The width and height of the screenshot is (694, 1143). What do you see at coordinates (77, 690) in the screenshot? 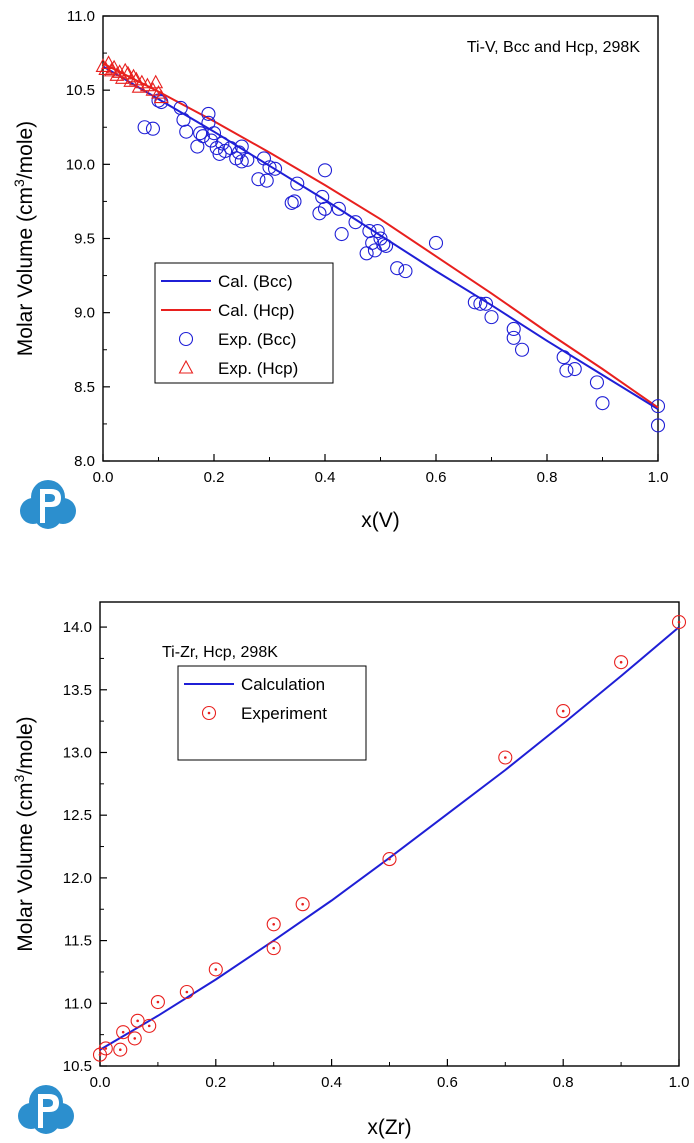
I see `y-tick-label: 13.5` at bounding box center [77, 690].